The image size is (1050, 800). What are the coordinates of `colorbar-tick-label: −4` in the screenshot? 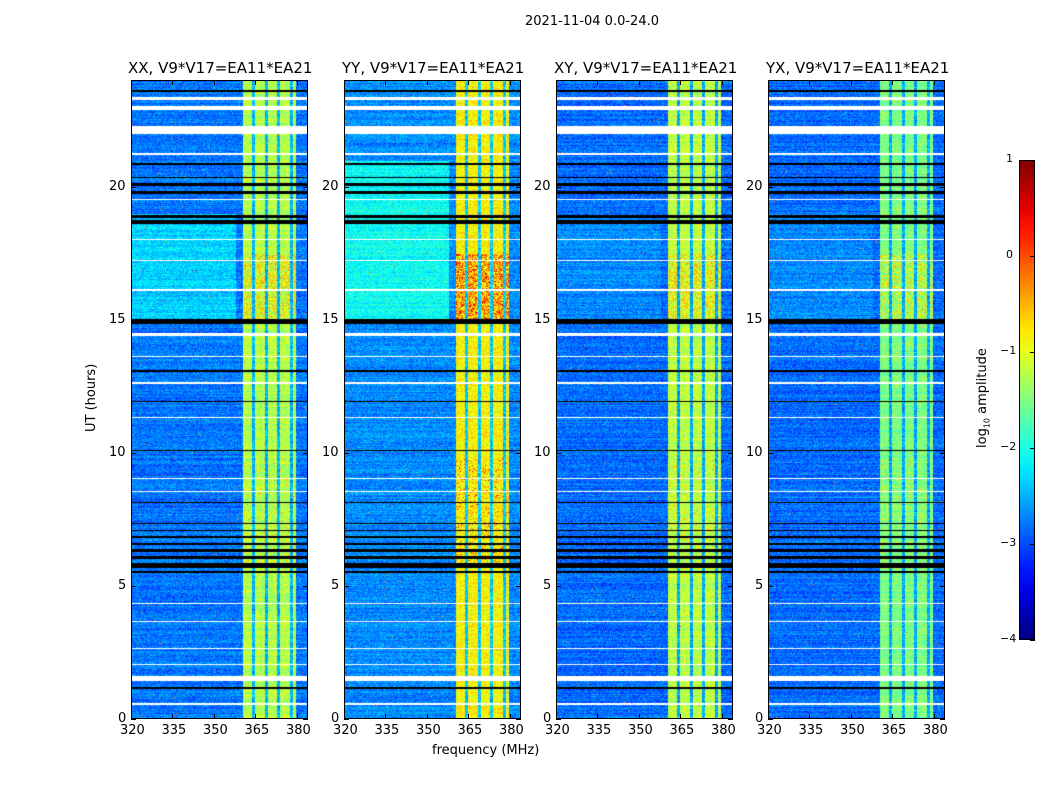 It's located at (1008, 638).